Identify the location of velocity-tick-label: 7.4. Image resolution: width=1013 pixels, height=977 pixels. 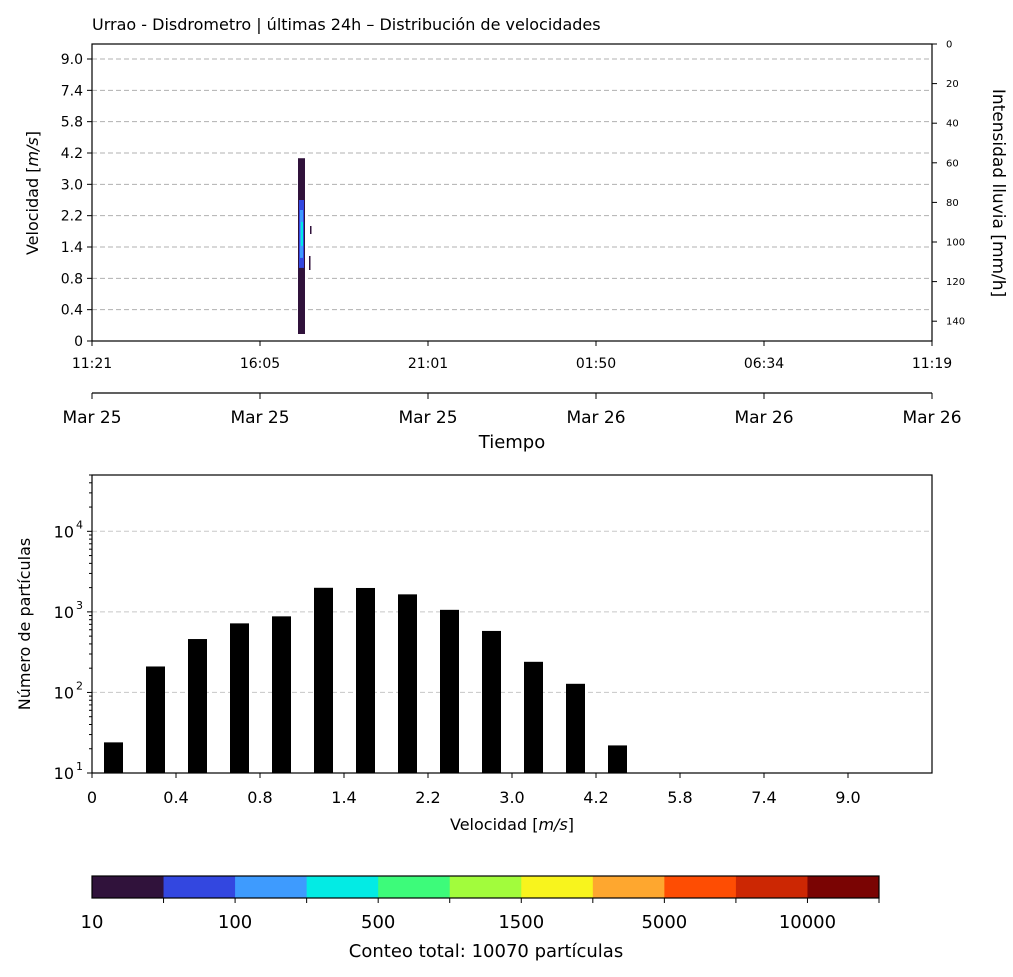
(72, 91).